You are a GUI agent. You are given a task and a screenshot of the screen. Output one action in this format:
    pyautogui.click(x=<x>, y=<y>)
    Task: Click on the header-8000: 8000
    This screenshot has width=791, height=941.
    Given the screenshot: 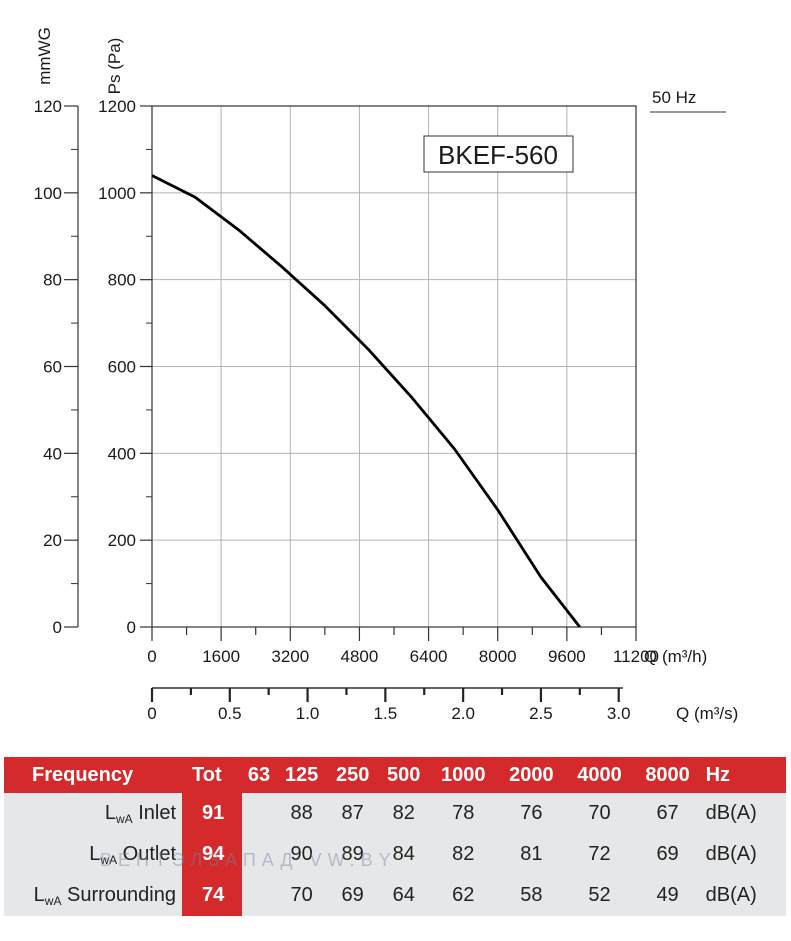 What is the action you would take?
    pyautogui.click(x=667, y=775)
    